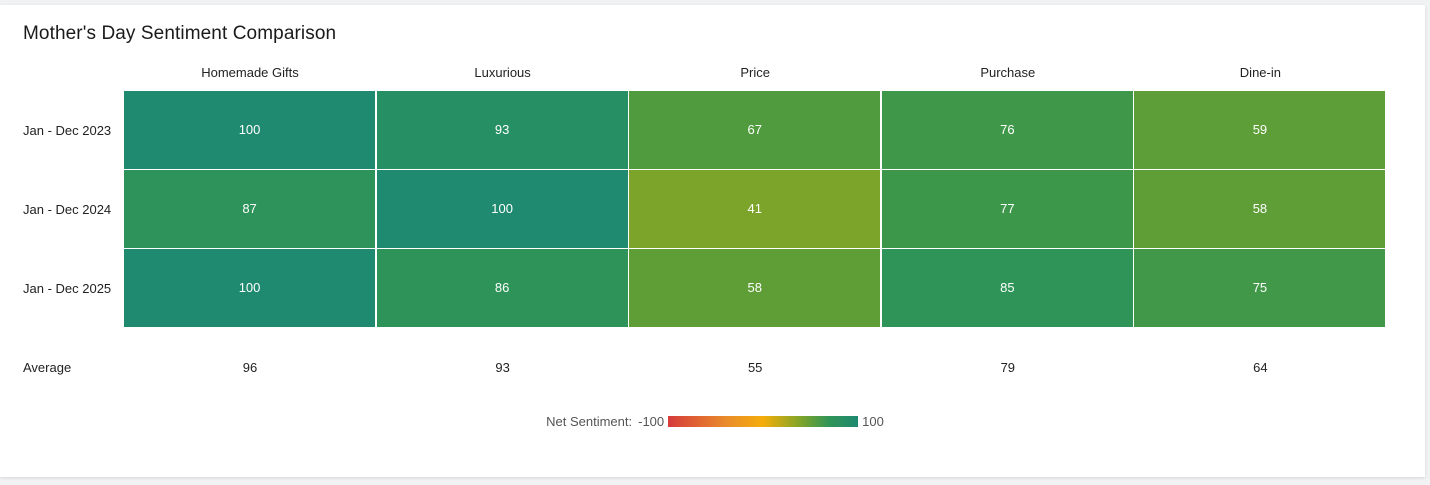  Describe the element at coordinates (1260, 288) in the screenshot. I see `heatmap-cell: 75` at that location.